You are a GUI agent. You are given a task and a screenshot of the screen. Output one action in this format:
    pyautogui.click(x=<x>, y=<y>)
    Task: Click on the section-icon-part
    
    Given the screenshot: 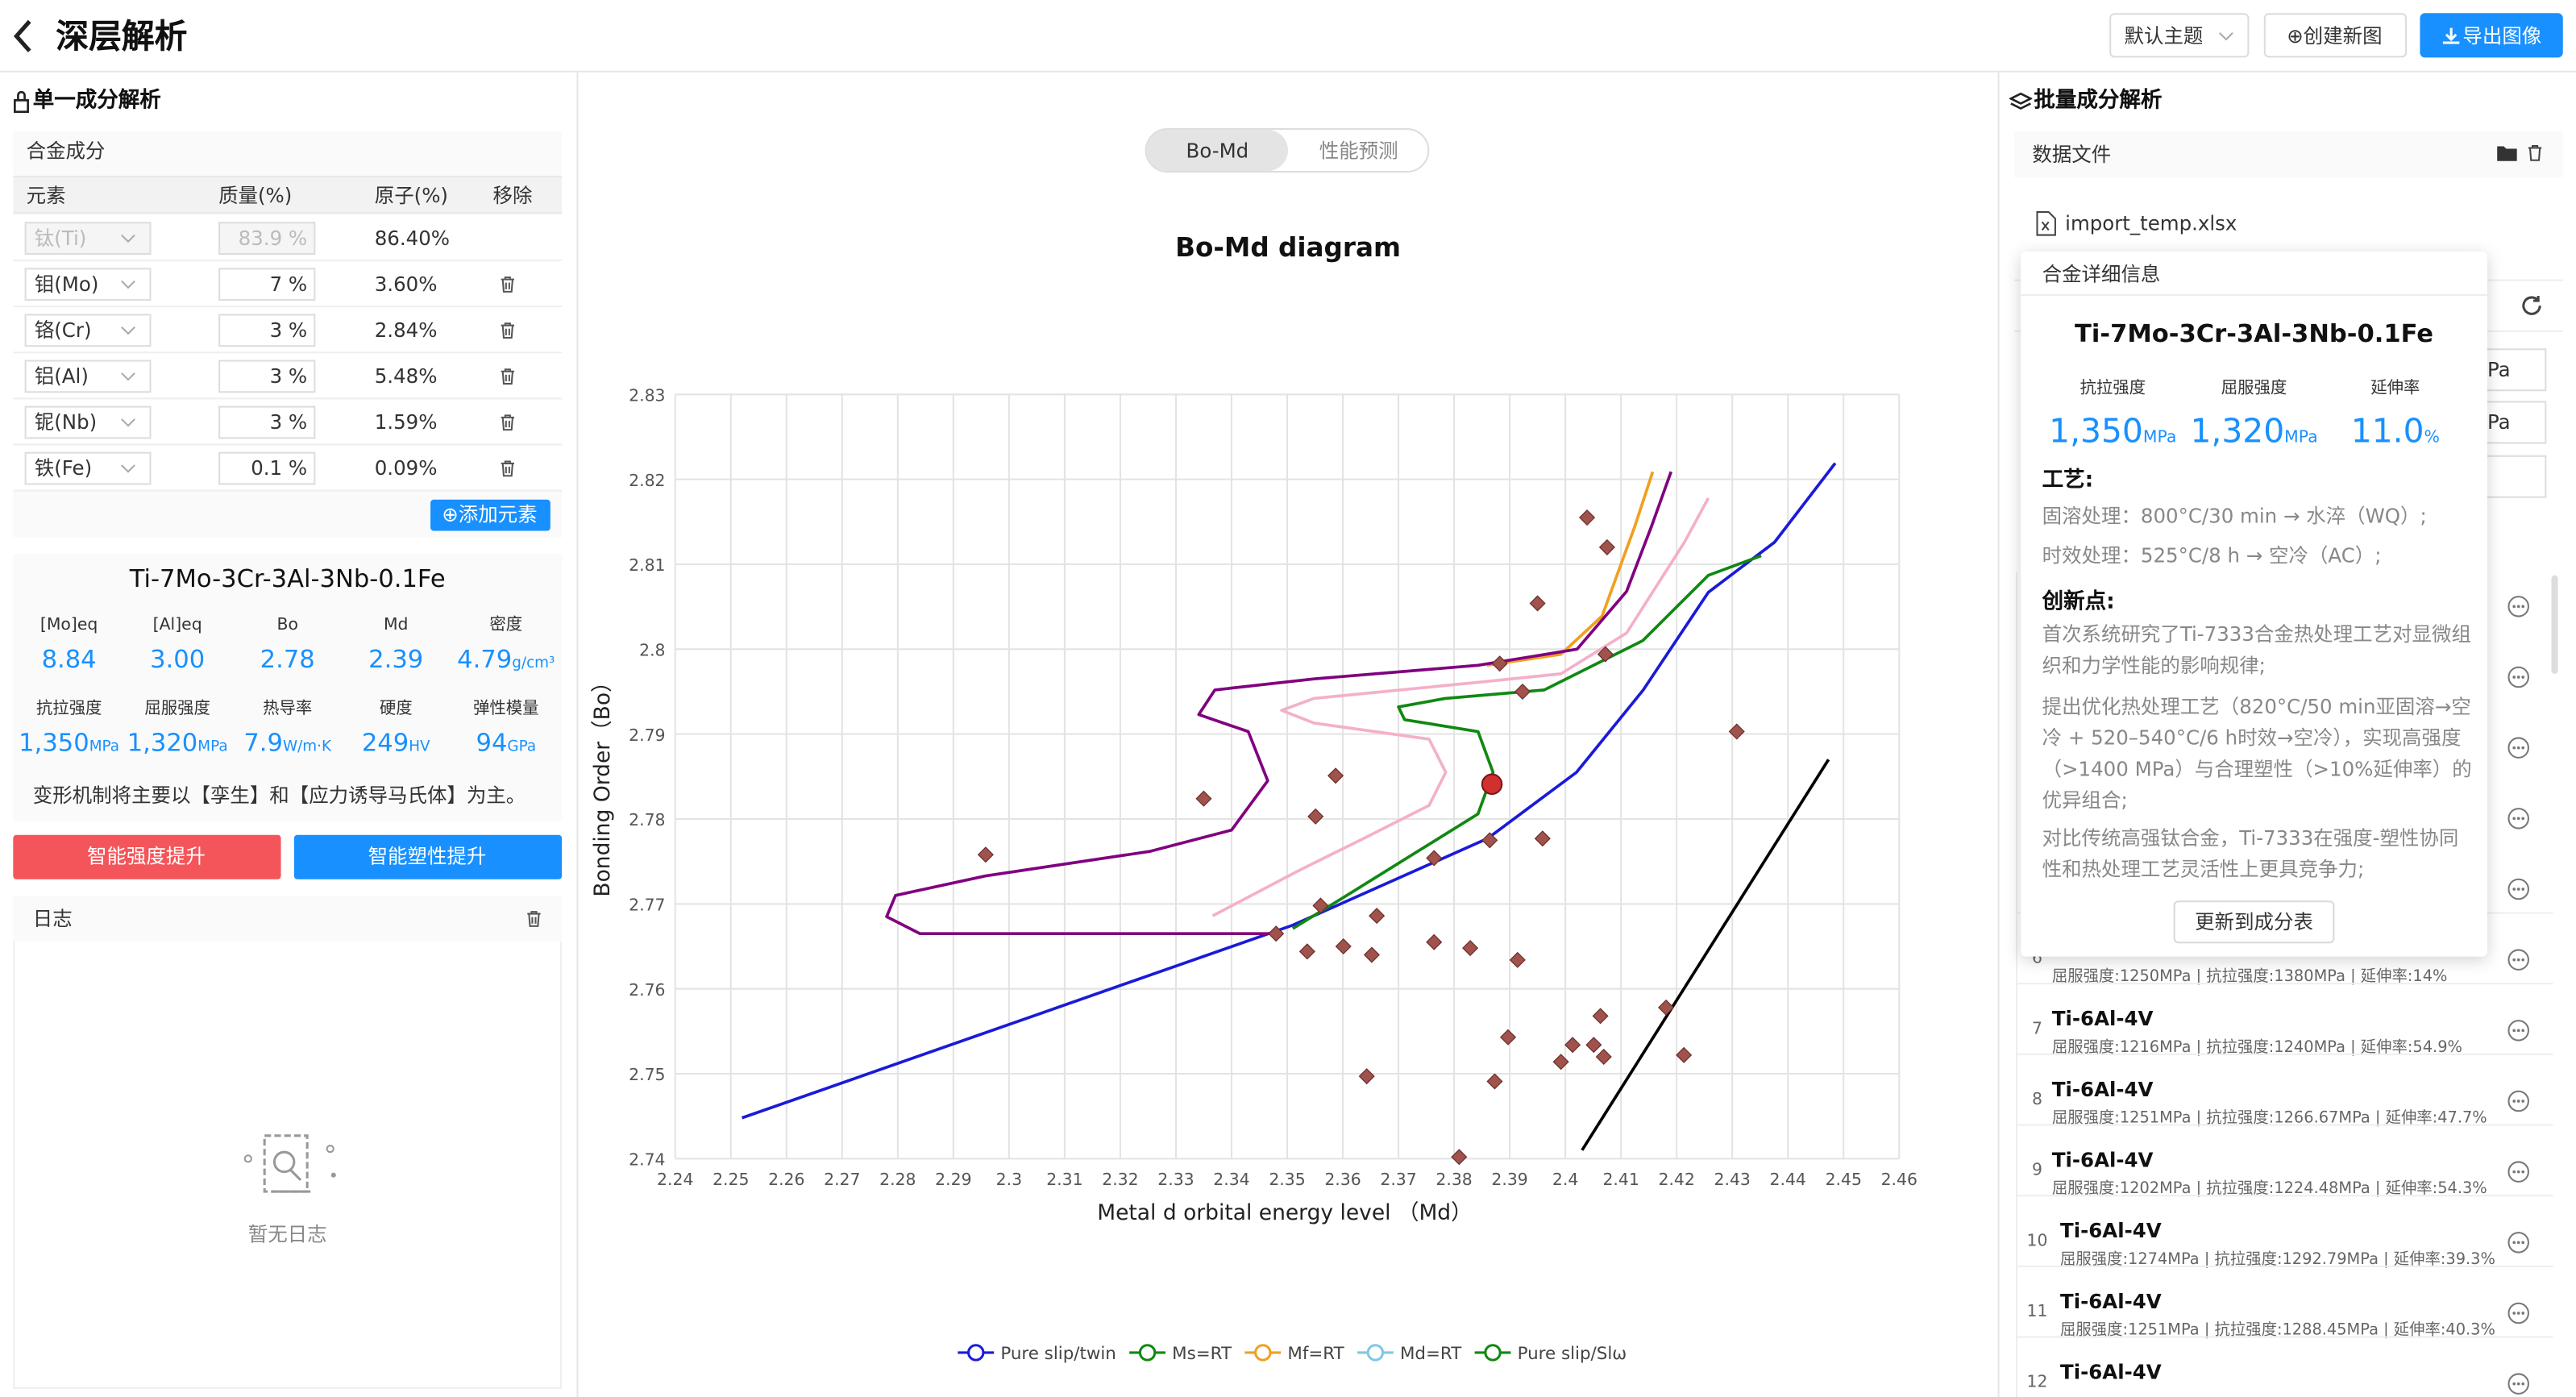 What is the action you would take?
    pyautogui.click(x=21, y=101)
    